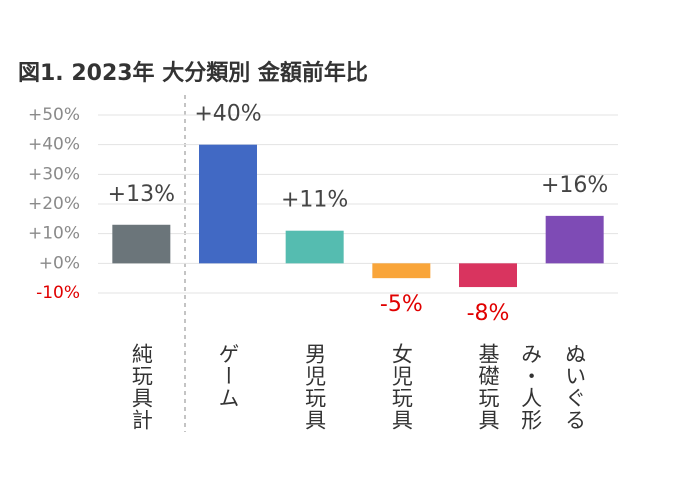  What do you see at coordinates (54, 204) in the screenshot?
I see `y-tick-label: +20%` at bounding box center [54, 204].